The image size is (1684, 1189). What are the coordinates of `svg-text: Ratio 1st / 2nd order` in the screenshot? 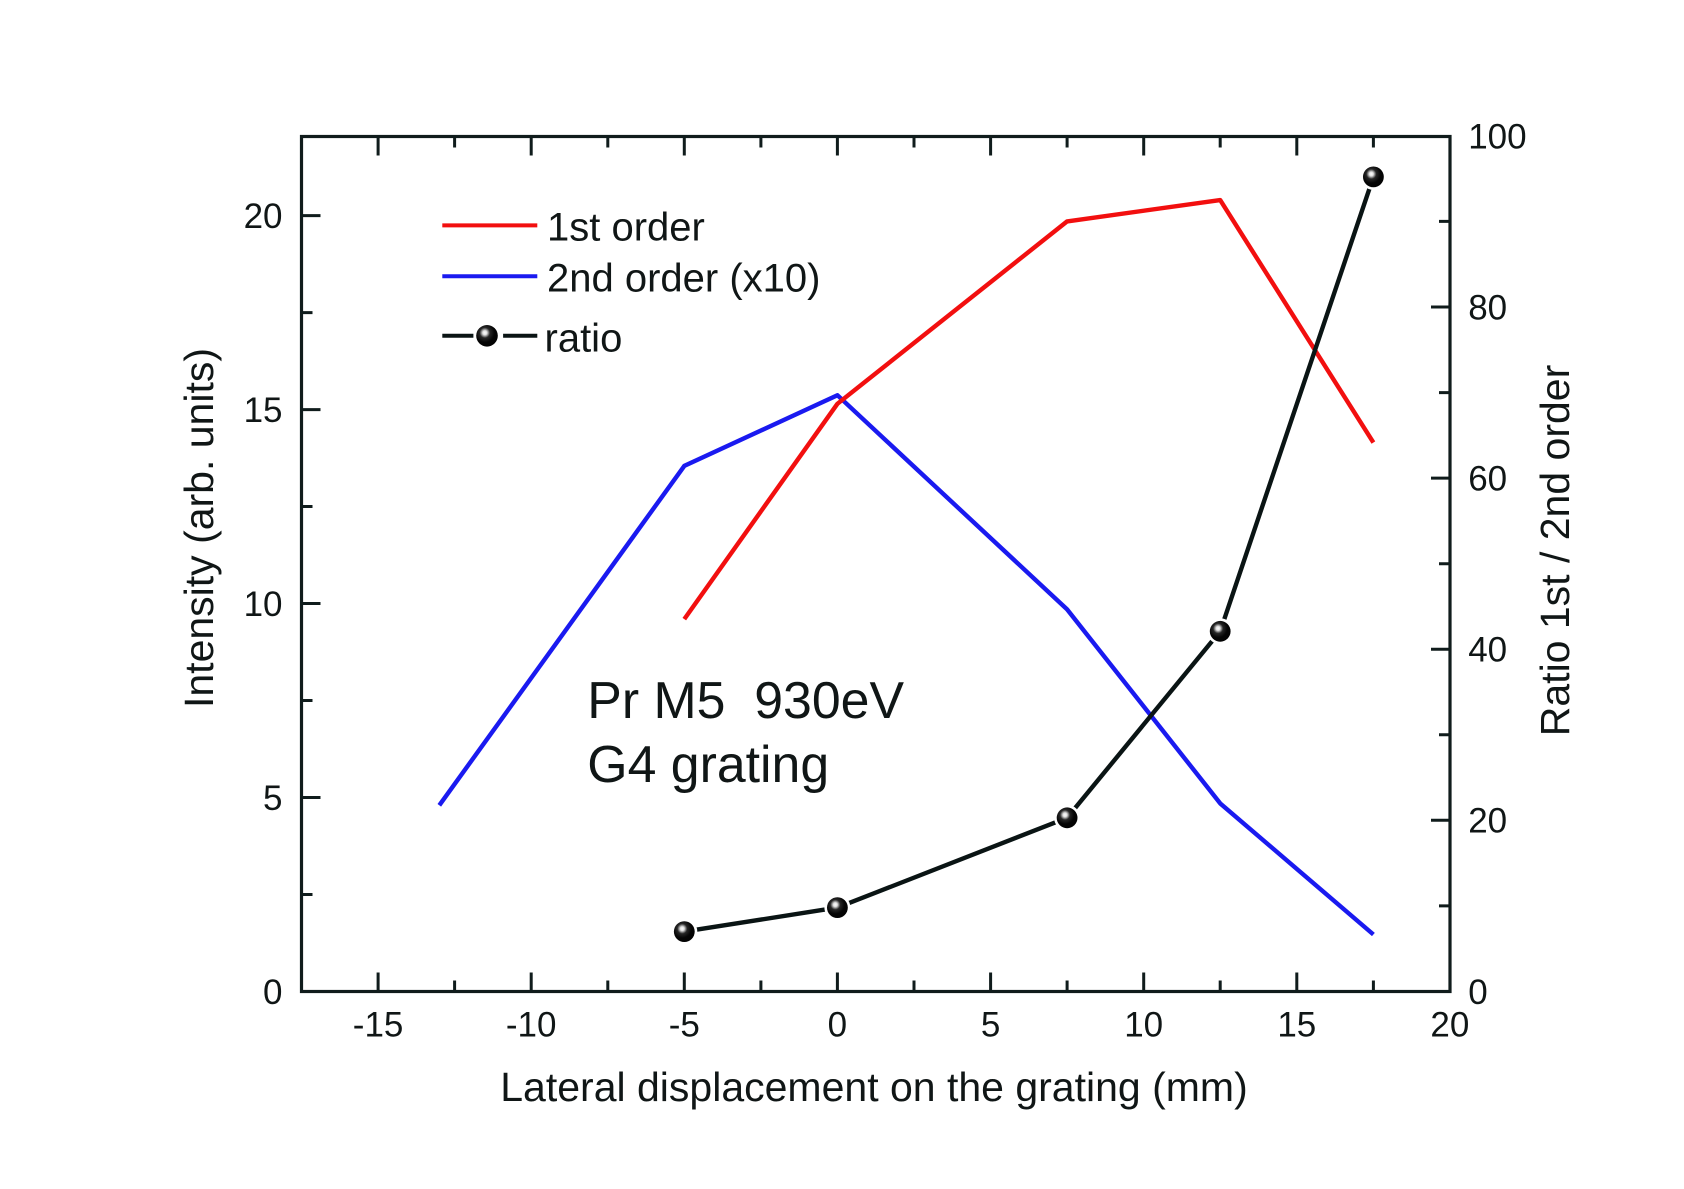 It's located at (1555, 550).